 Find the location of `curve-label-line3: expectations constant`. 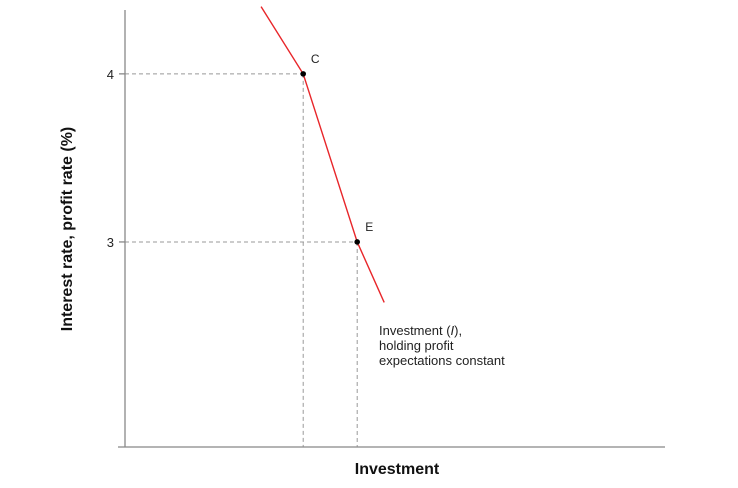

curve-label-line3: expectations constant is located at coordinates (442, 360).